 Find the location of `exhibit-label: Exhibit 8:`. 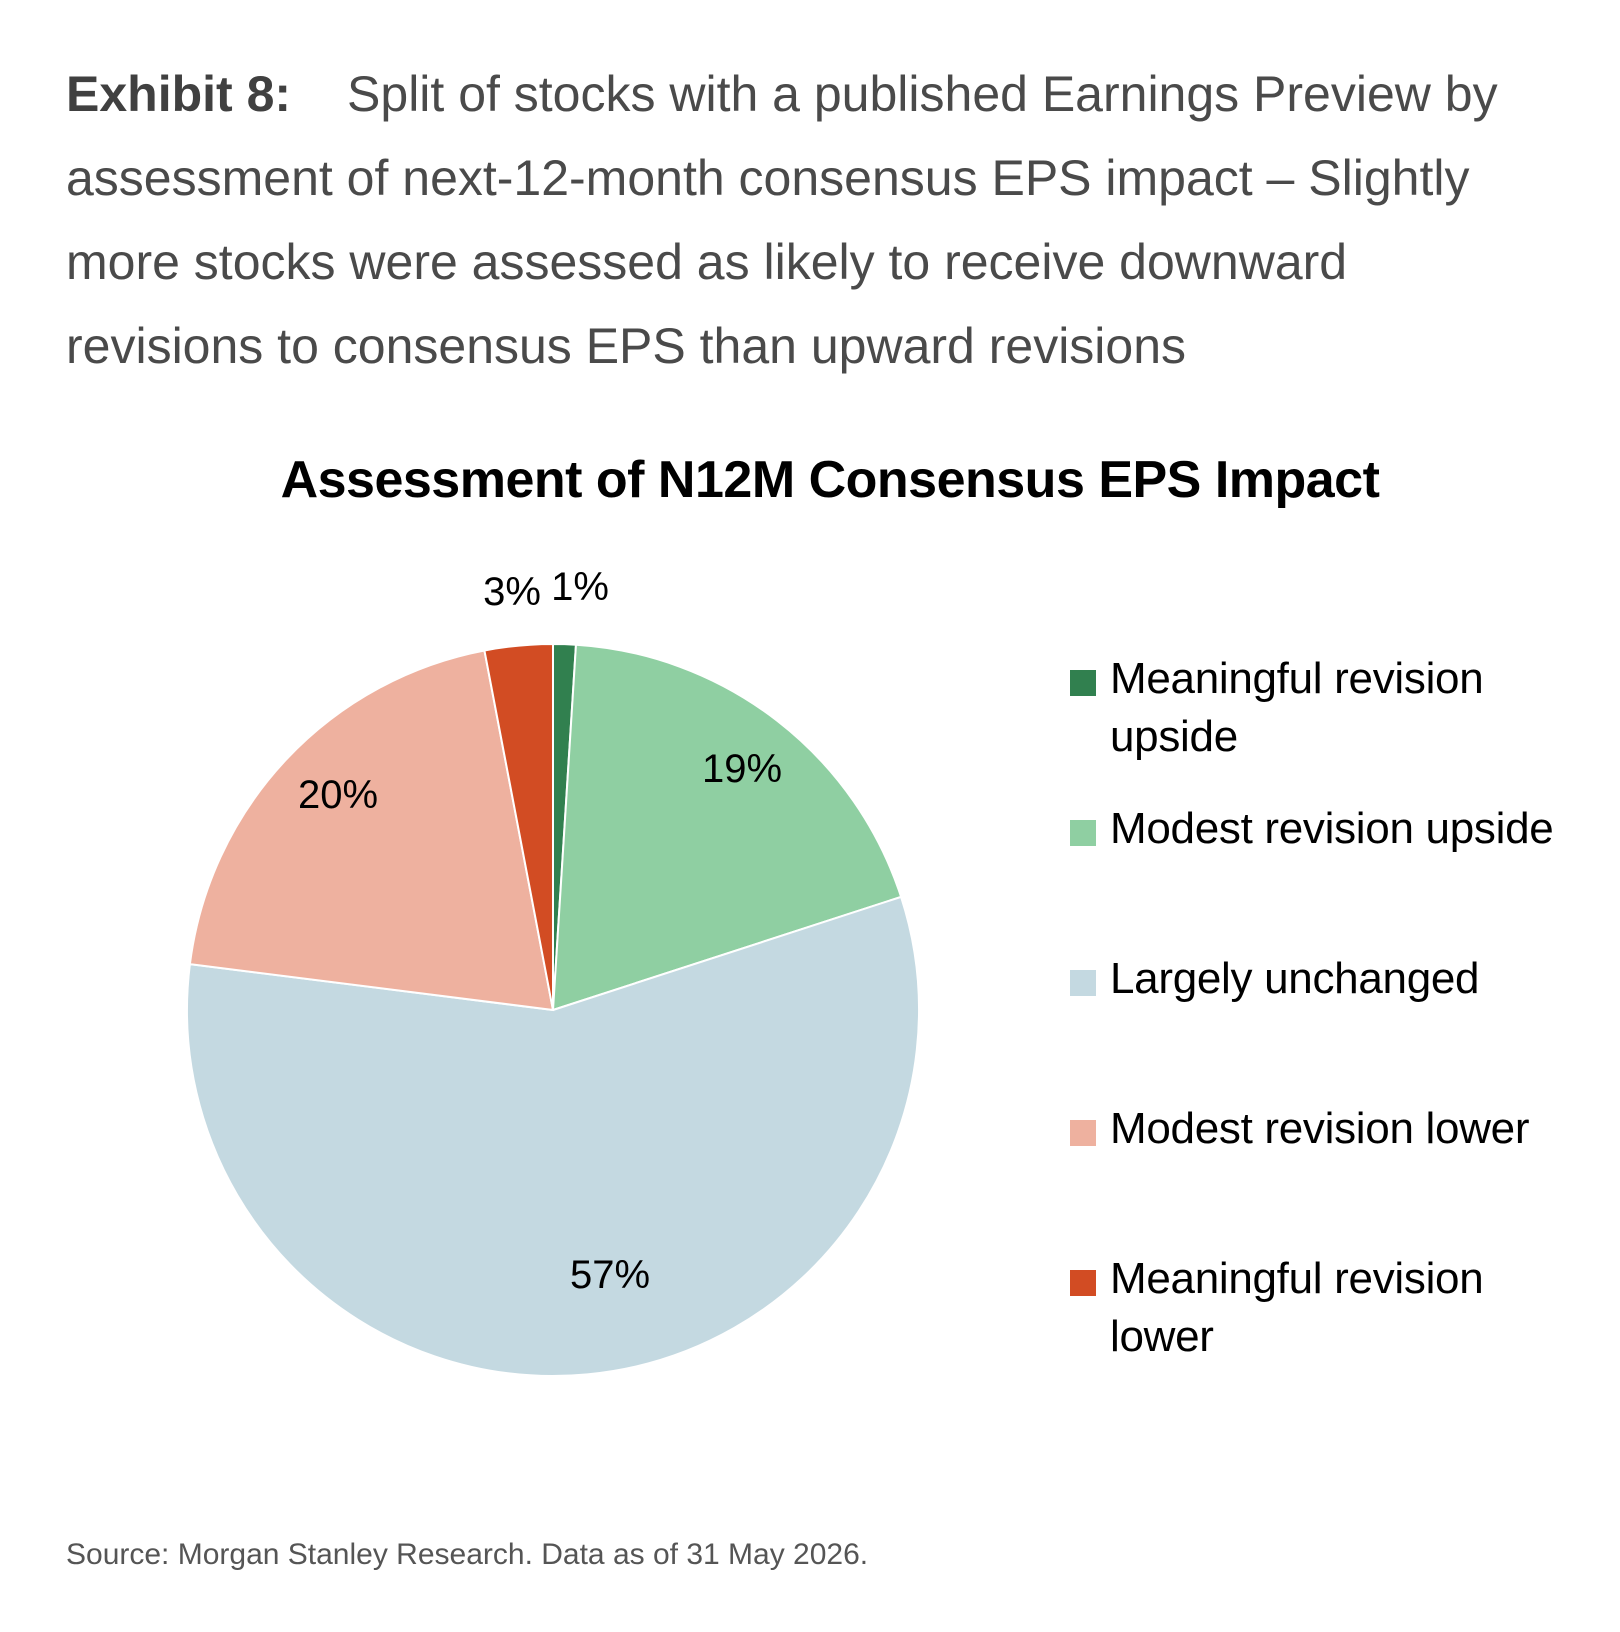

exhibit-label: Exhibit 8: is located at coordinates (179, 94).